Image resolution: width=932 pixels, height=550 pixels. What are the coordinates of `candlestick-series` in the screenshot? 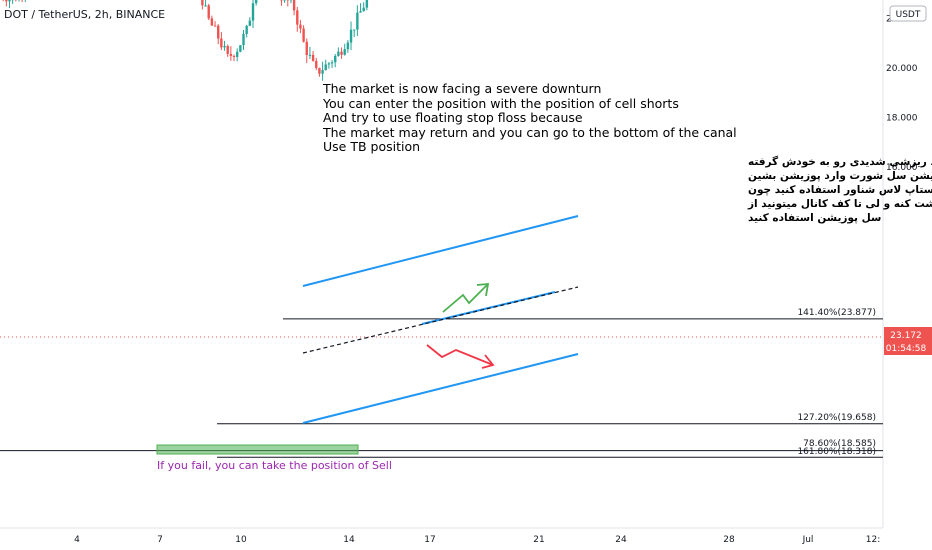 It's located at (185, 40).